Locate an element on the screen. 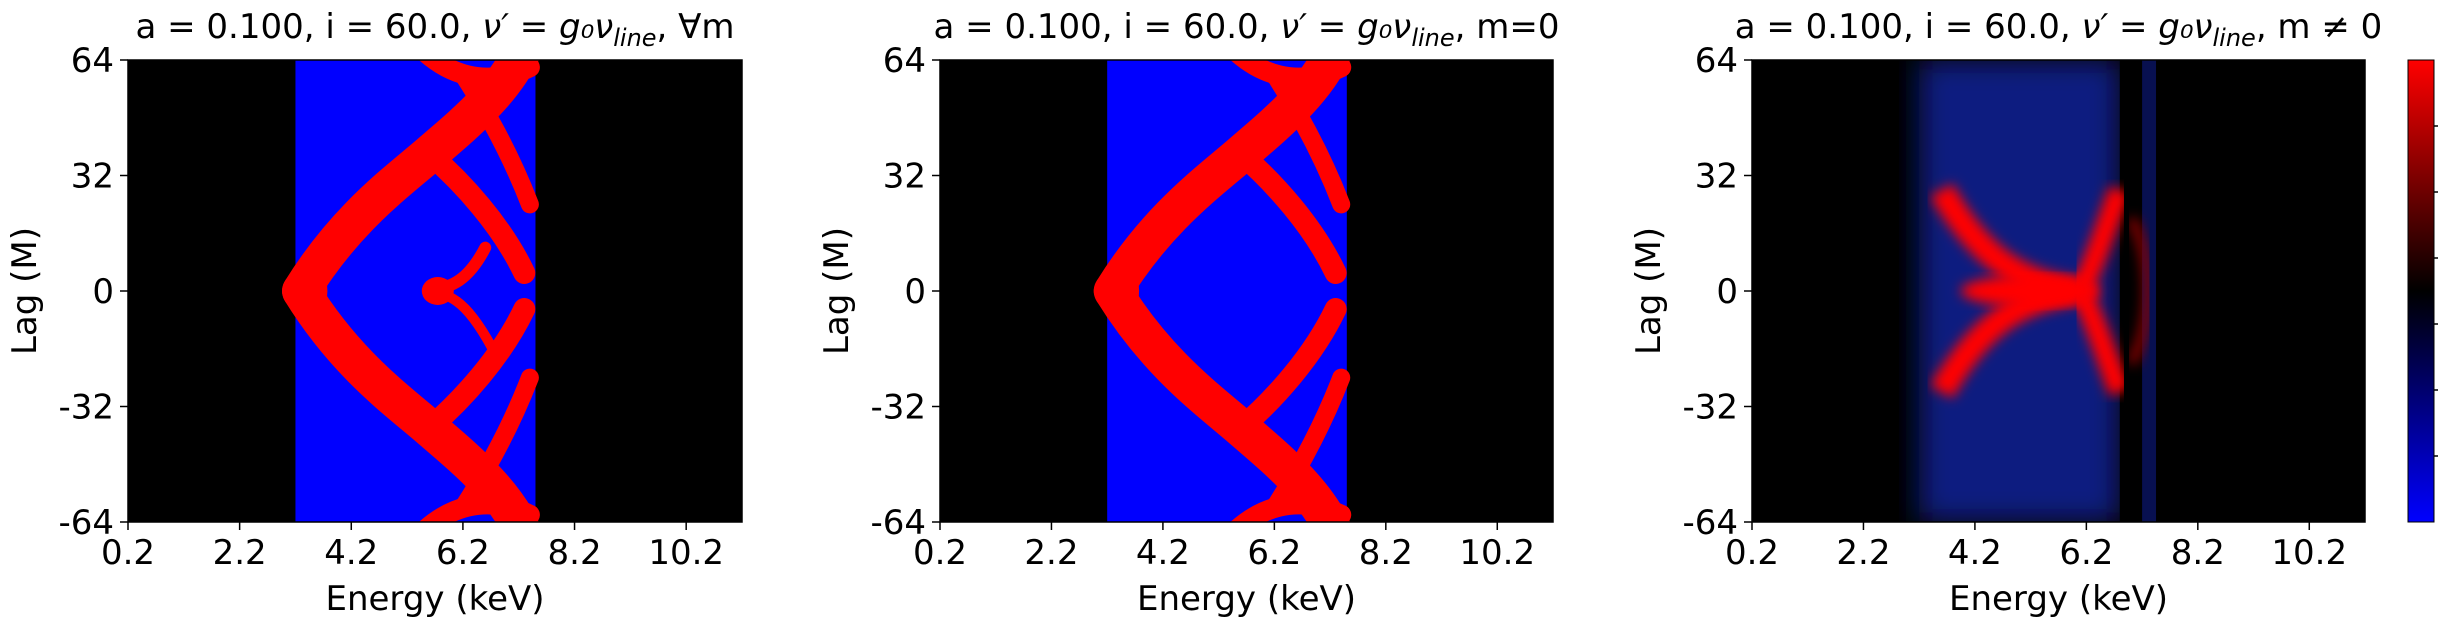 This screenshot has width=2438, height=623. panel-title: a = 0.100, i = 60.0, ν′ = g₀νline, m=0 is located at coordinates (1247, 29).